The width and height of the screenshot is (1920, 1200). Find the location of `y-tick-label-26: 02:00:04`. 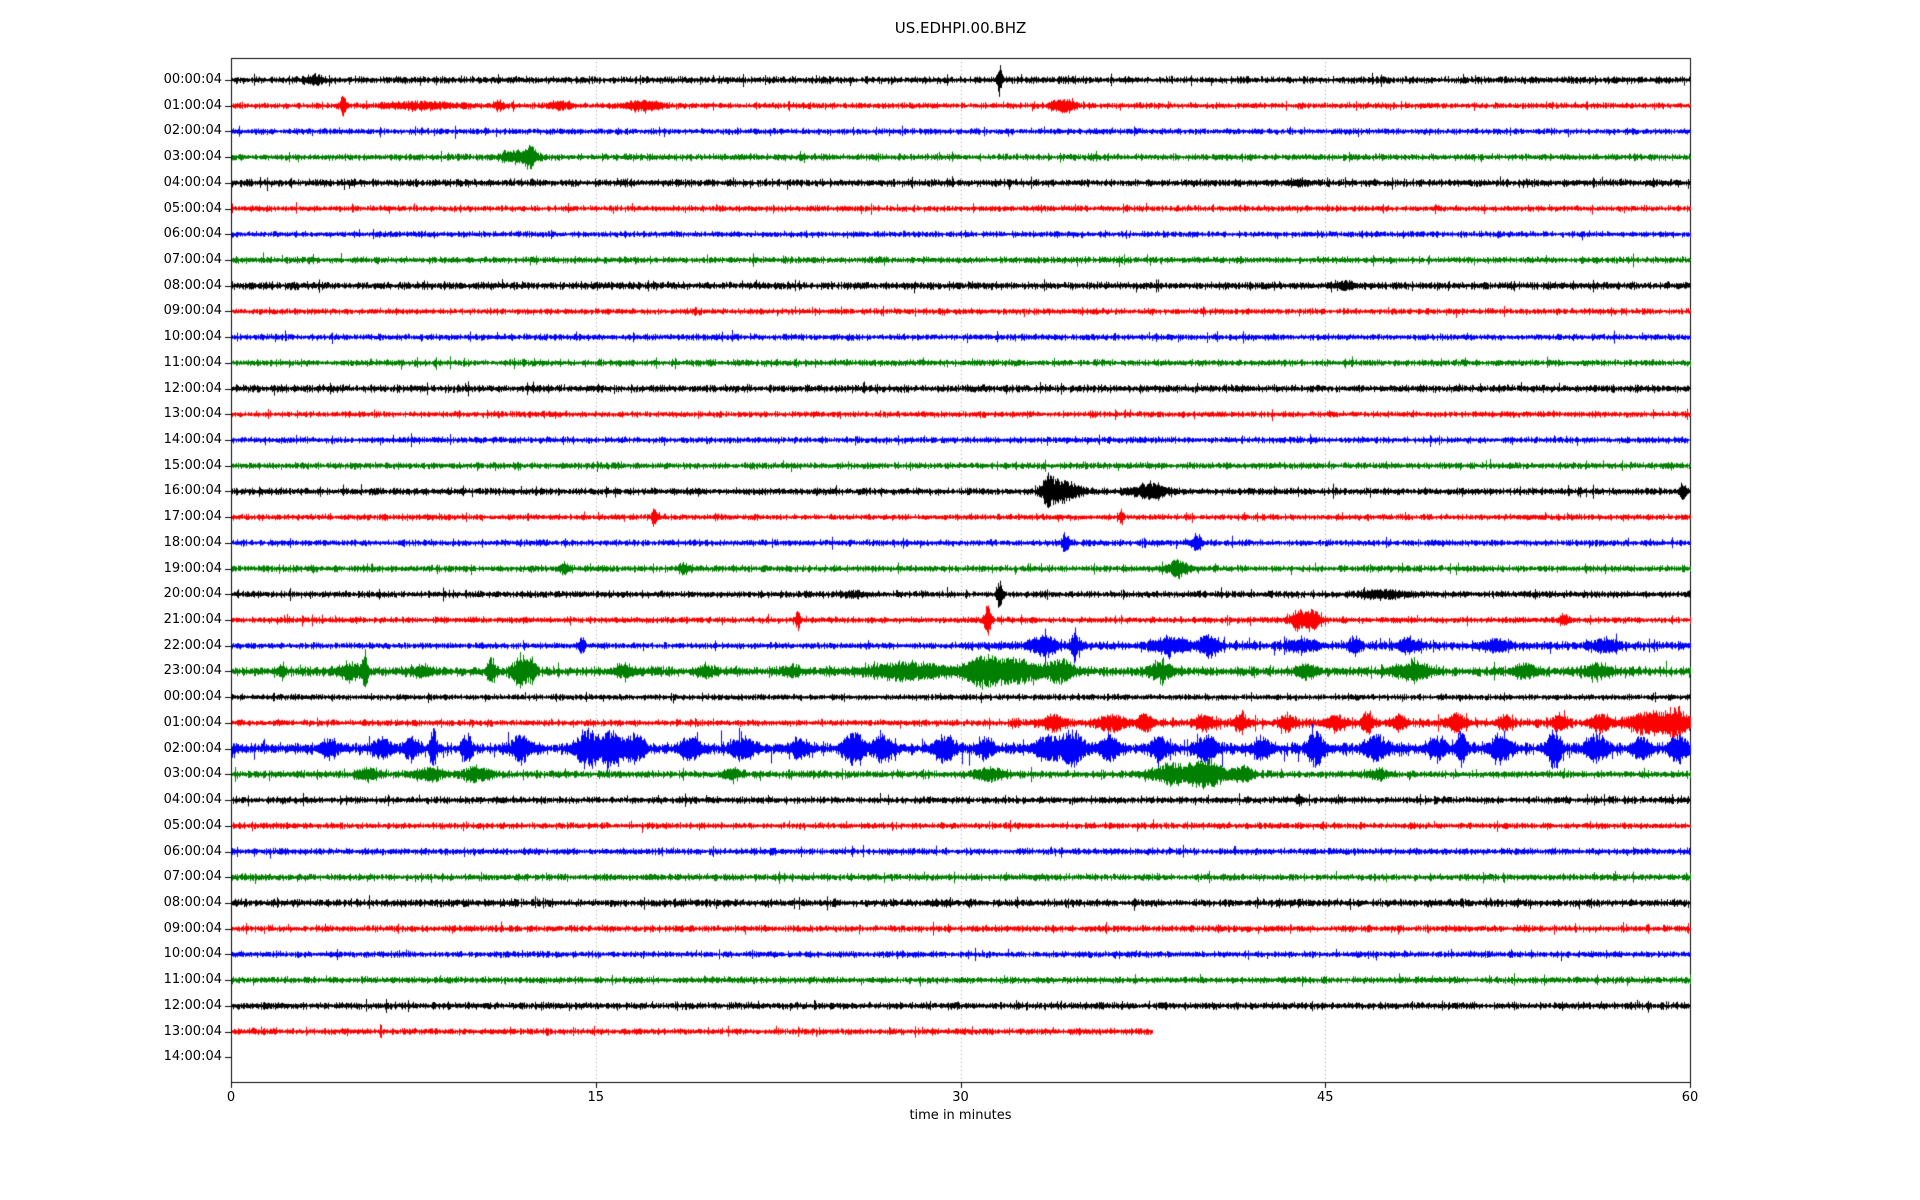

y-tick-label-26: 02:00:04 is located at coordinates (192, 748).